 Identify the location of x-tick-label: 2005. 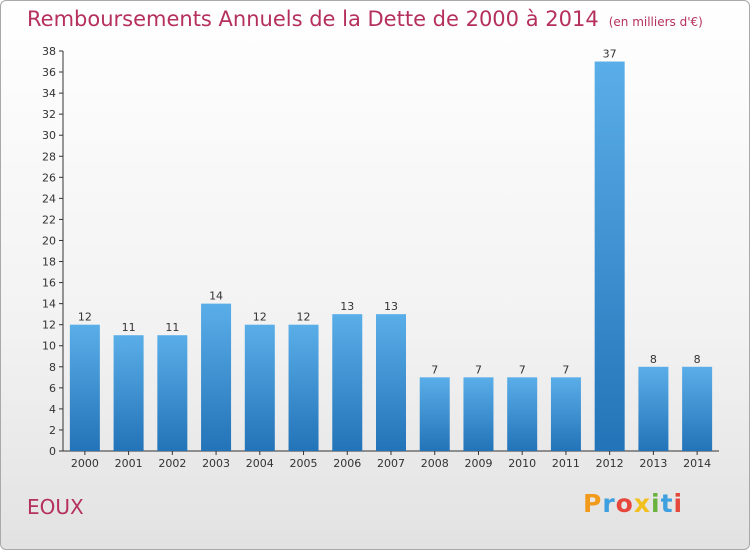
(304, 463).